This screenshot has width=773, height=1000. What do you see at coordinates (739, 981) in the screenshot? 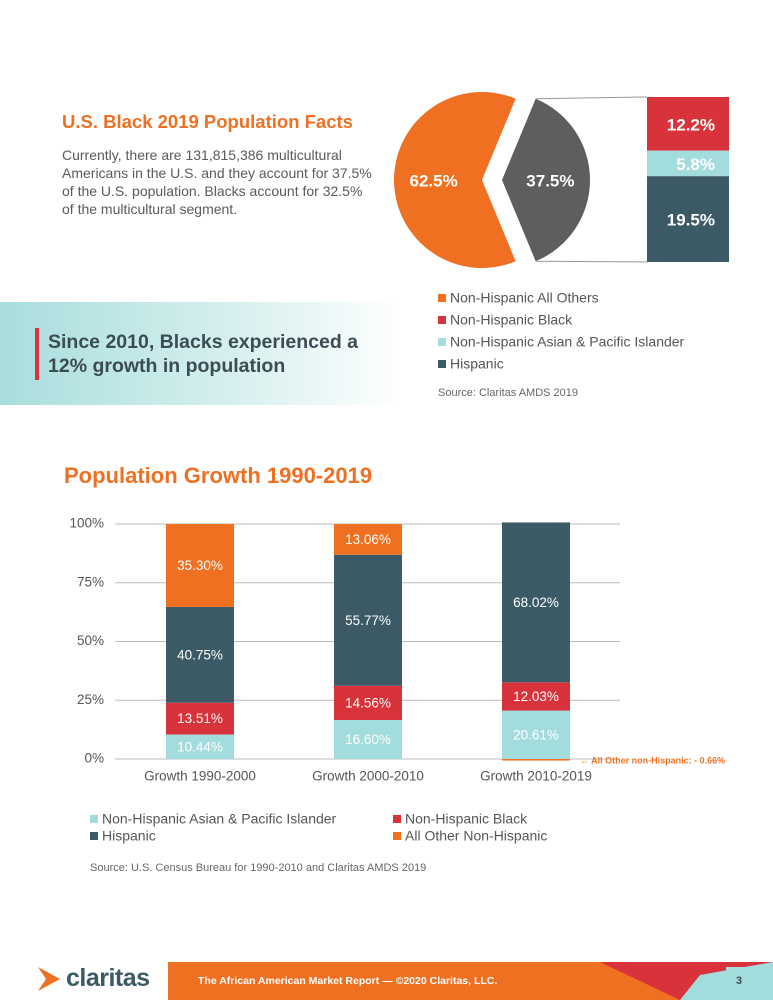
I see `page-number: 3` at bounding box center [739, 981].